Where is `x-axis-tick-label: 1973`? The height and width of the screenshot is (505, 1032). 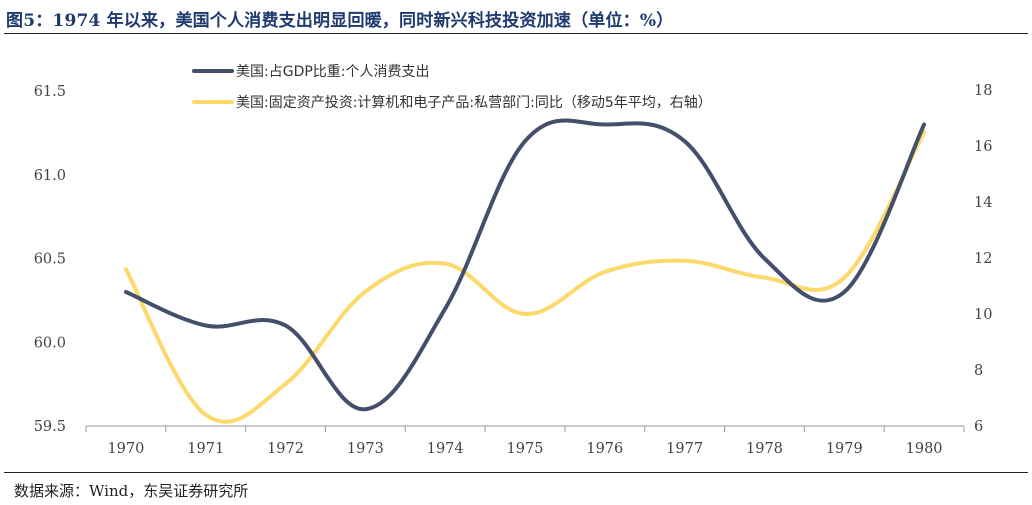 x-axis-tick-label: 1973 is located at coordinates (365, 449).